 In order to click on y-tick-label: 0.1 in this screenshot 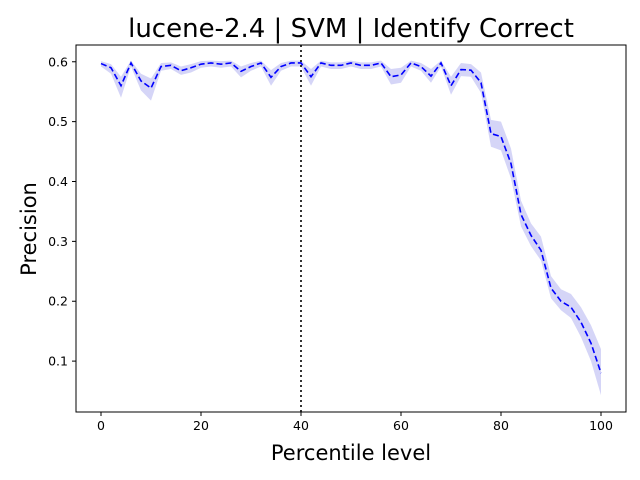, I will do `click(58, 361)`.